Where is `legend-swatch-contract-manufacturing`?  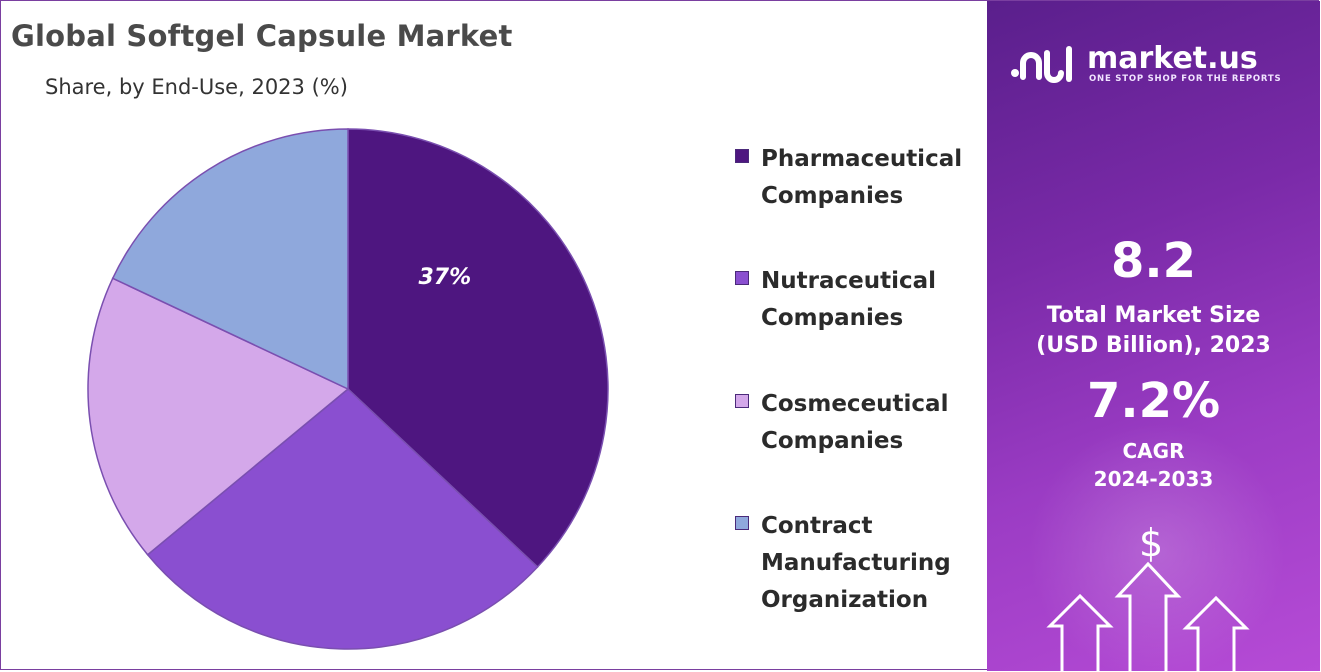
legend-swatch-contract-manufacturing is located at coordinates (742, 523).